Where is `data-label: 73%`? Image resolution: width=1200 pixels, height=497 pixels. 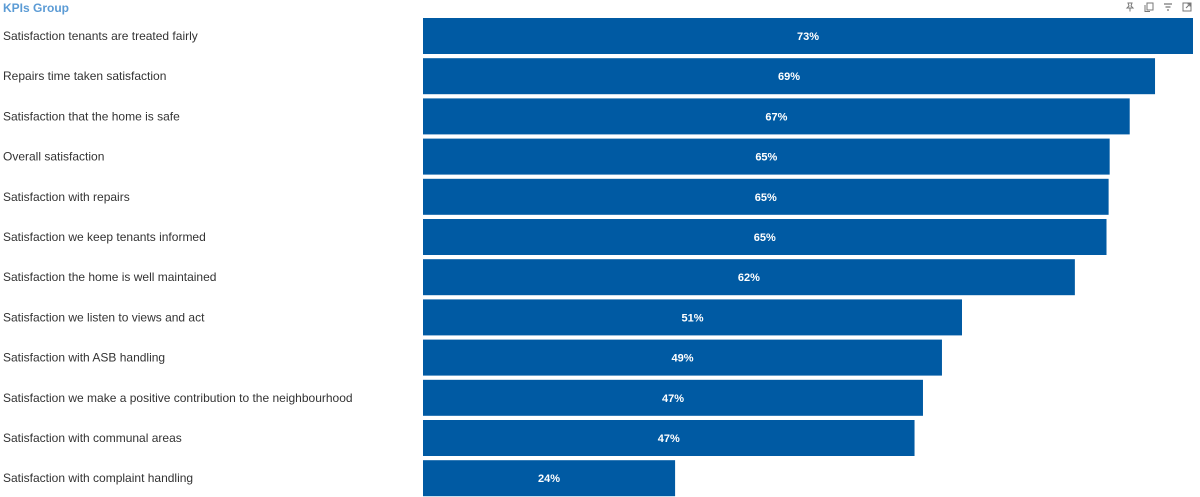 data-label: 73% is located at coordinates (808, 37).